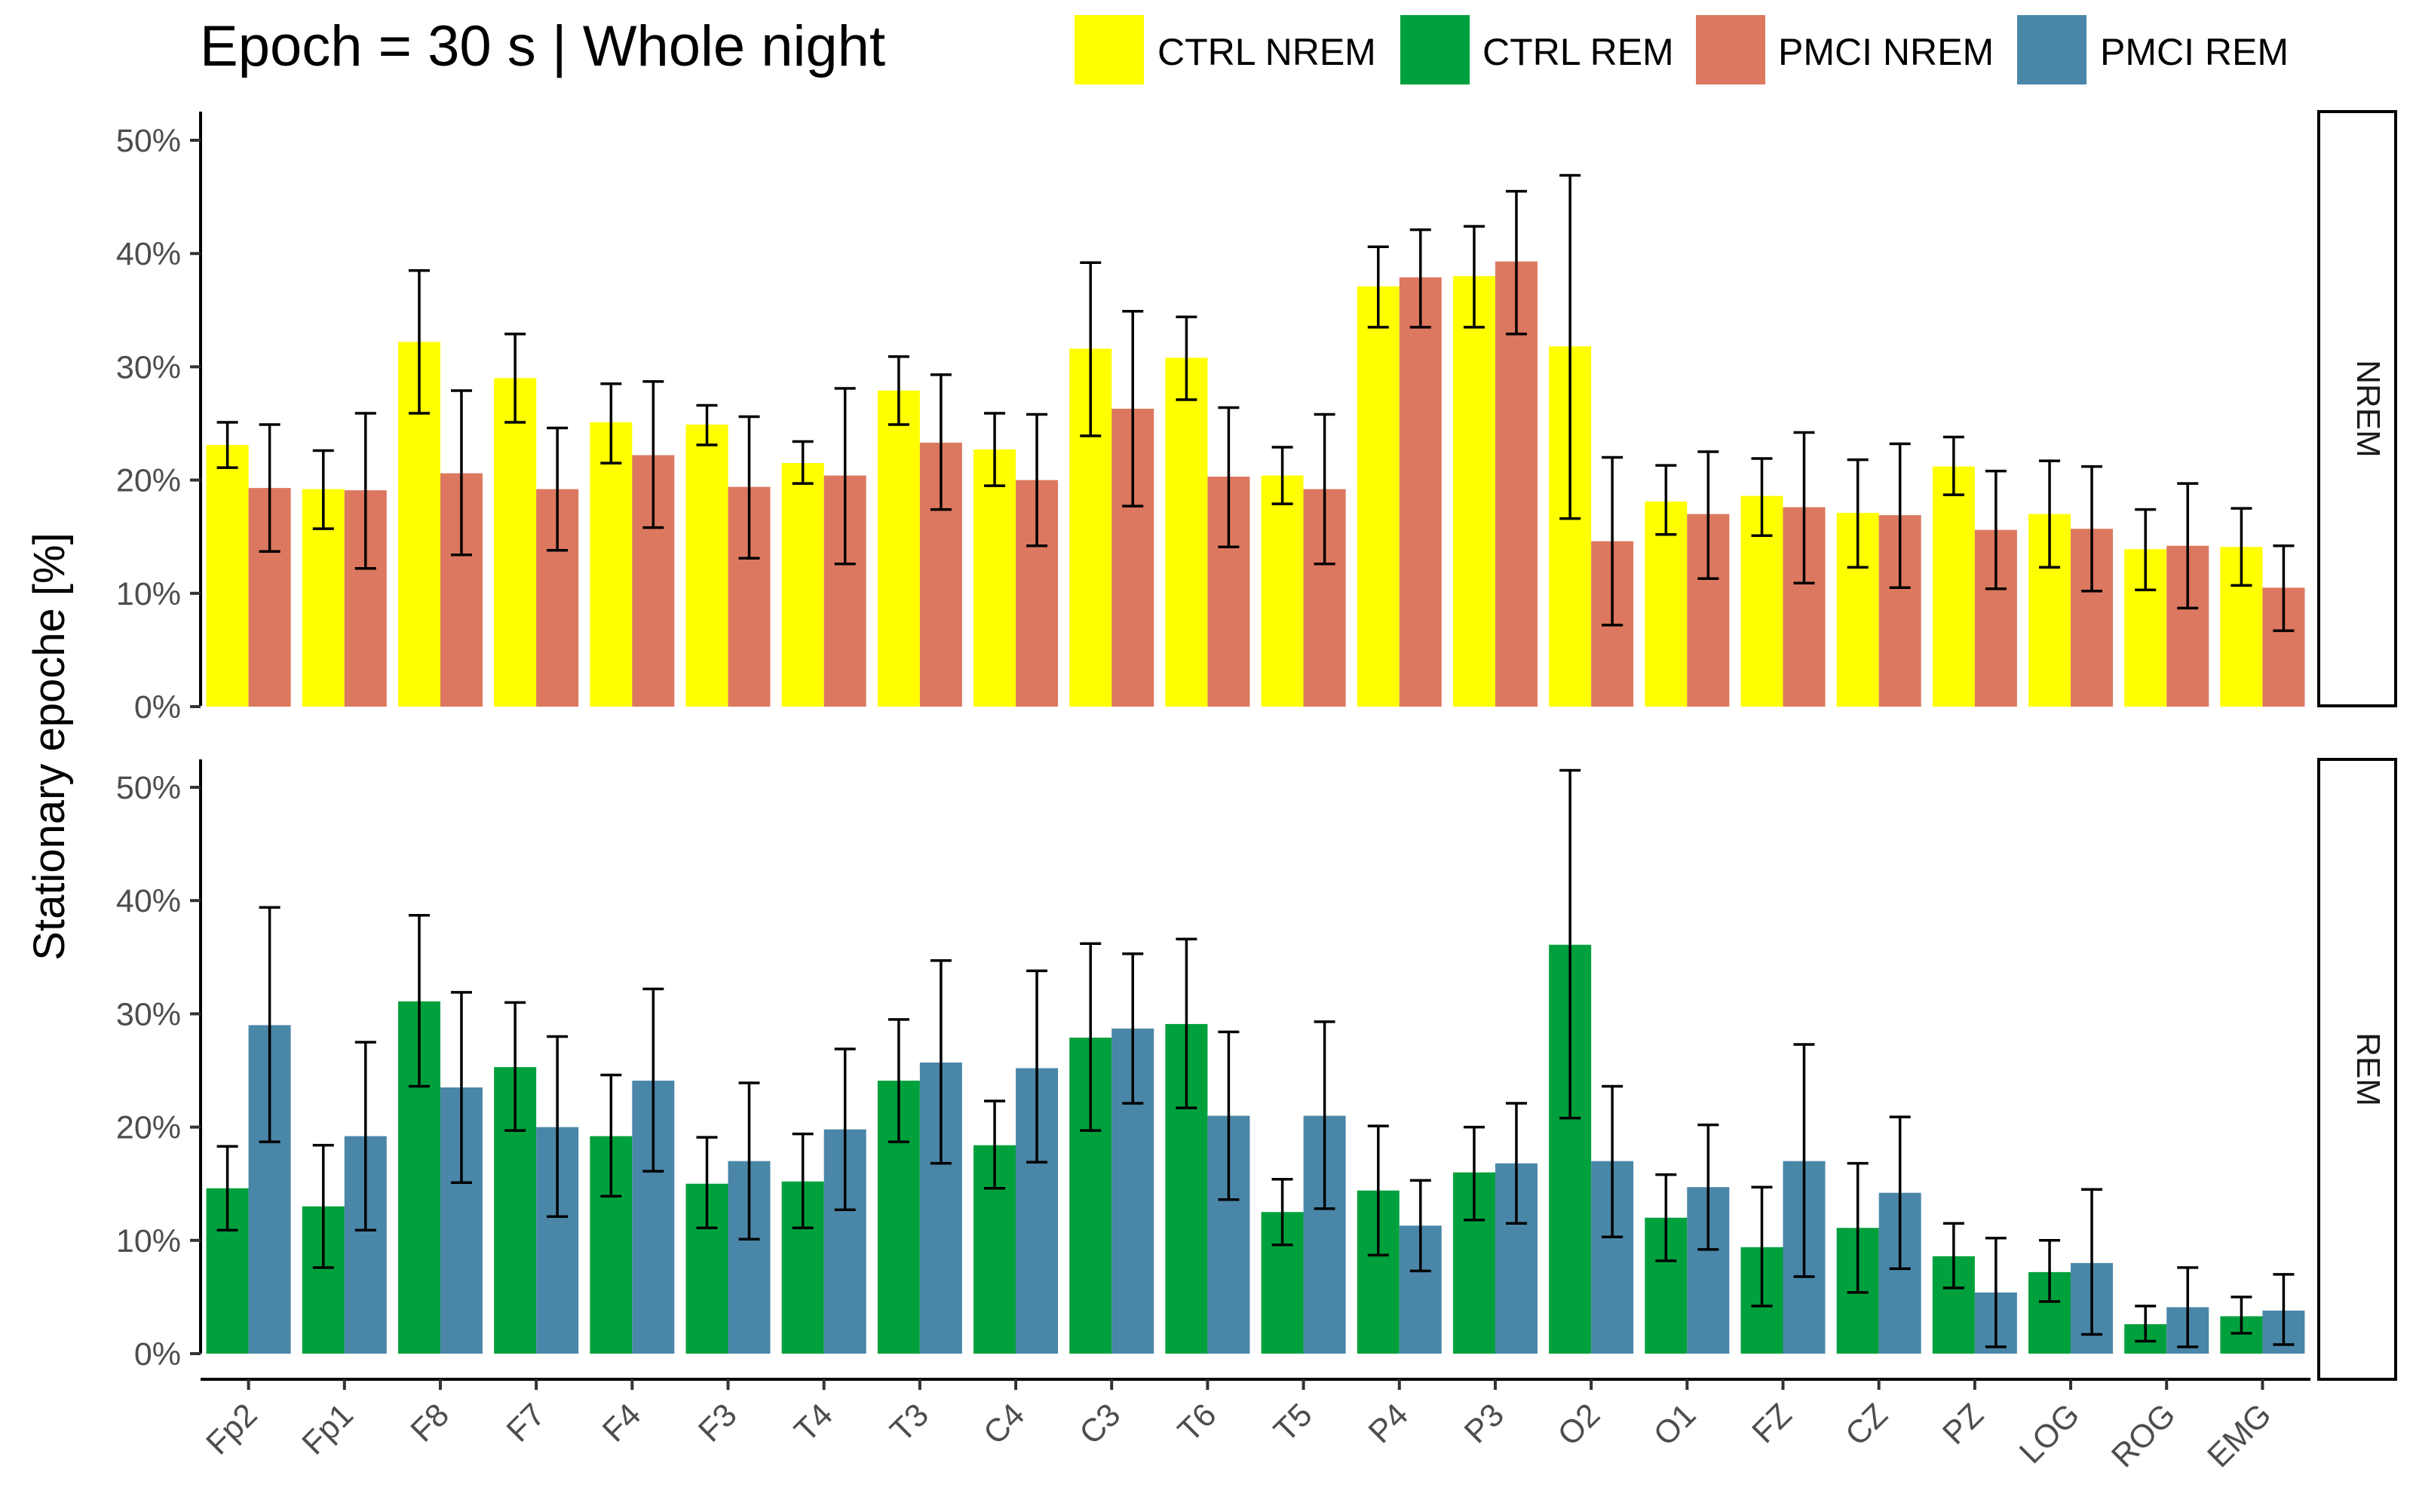 This screenshot has width=2413, height=1512. Describe the element at coordinates (1804, 1160) in the screenshot. I see `error-bar-pmci-rem-fz` at that location.